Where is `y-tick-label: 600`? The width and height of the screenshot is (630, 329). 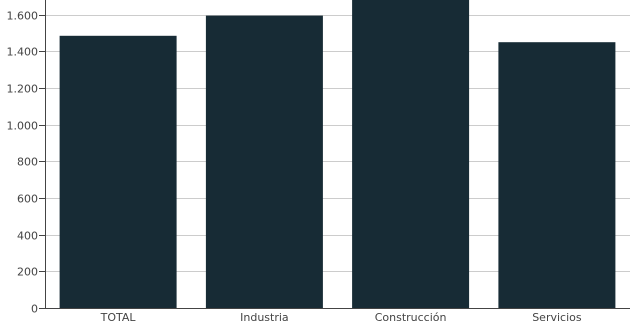 y-tick-label: 600 is located at coordinates (27, 199).